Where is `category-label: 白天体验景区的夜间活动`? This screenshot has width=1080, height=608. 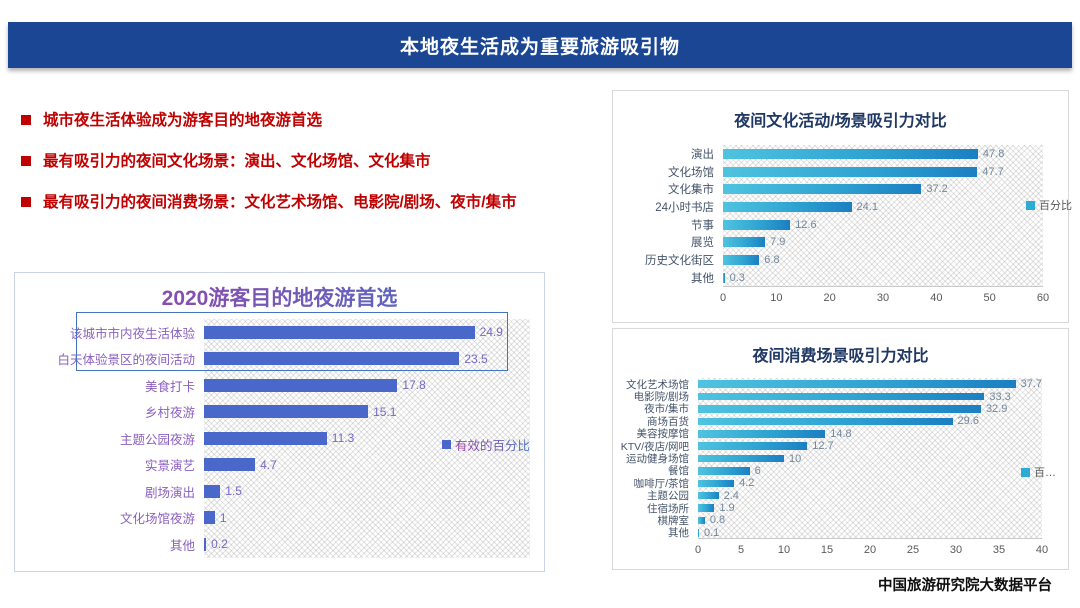
category-label: 白天体验景区的夜间活动 is located at coordinates (126, 360).